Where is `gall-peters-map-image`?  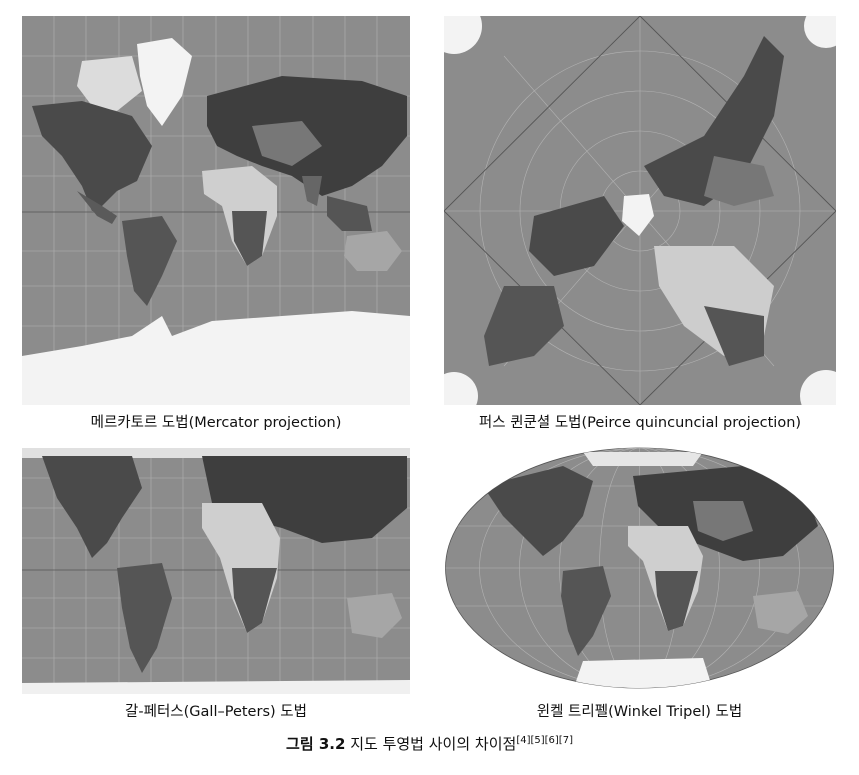 gall-peters-map-image is located at coordinates (216, 571).